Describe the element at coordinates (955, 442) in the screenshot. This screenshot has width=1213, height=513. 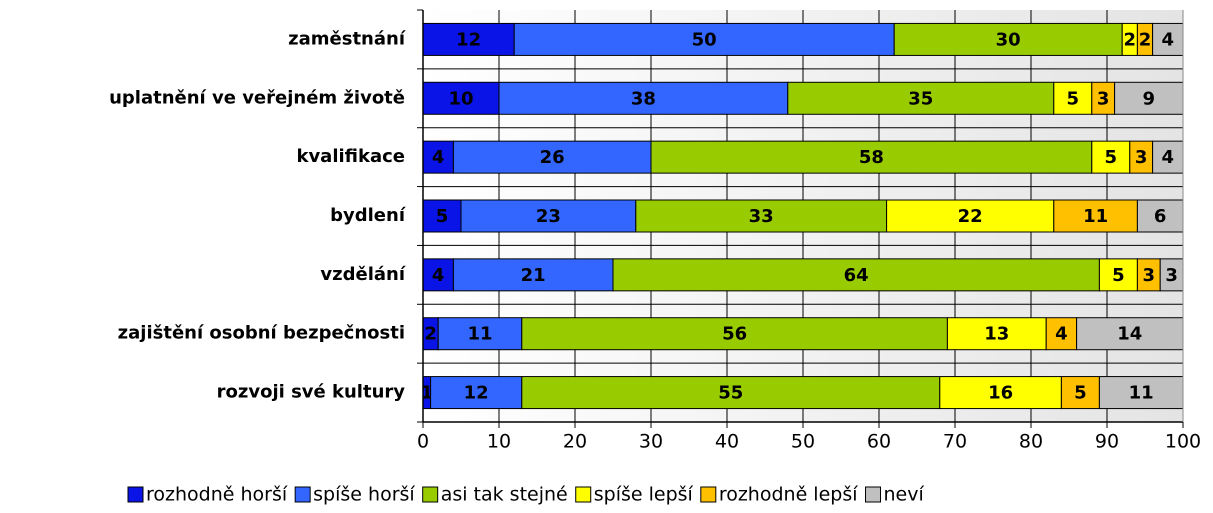
I see `x-tick-label: 70` at that location.